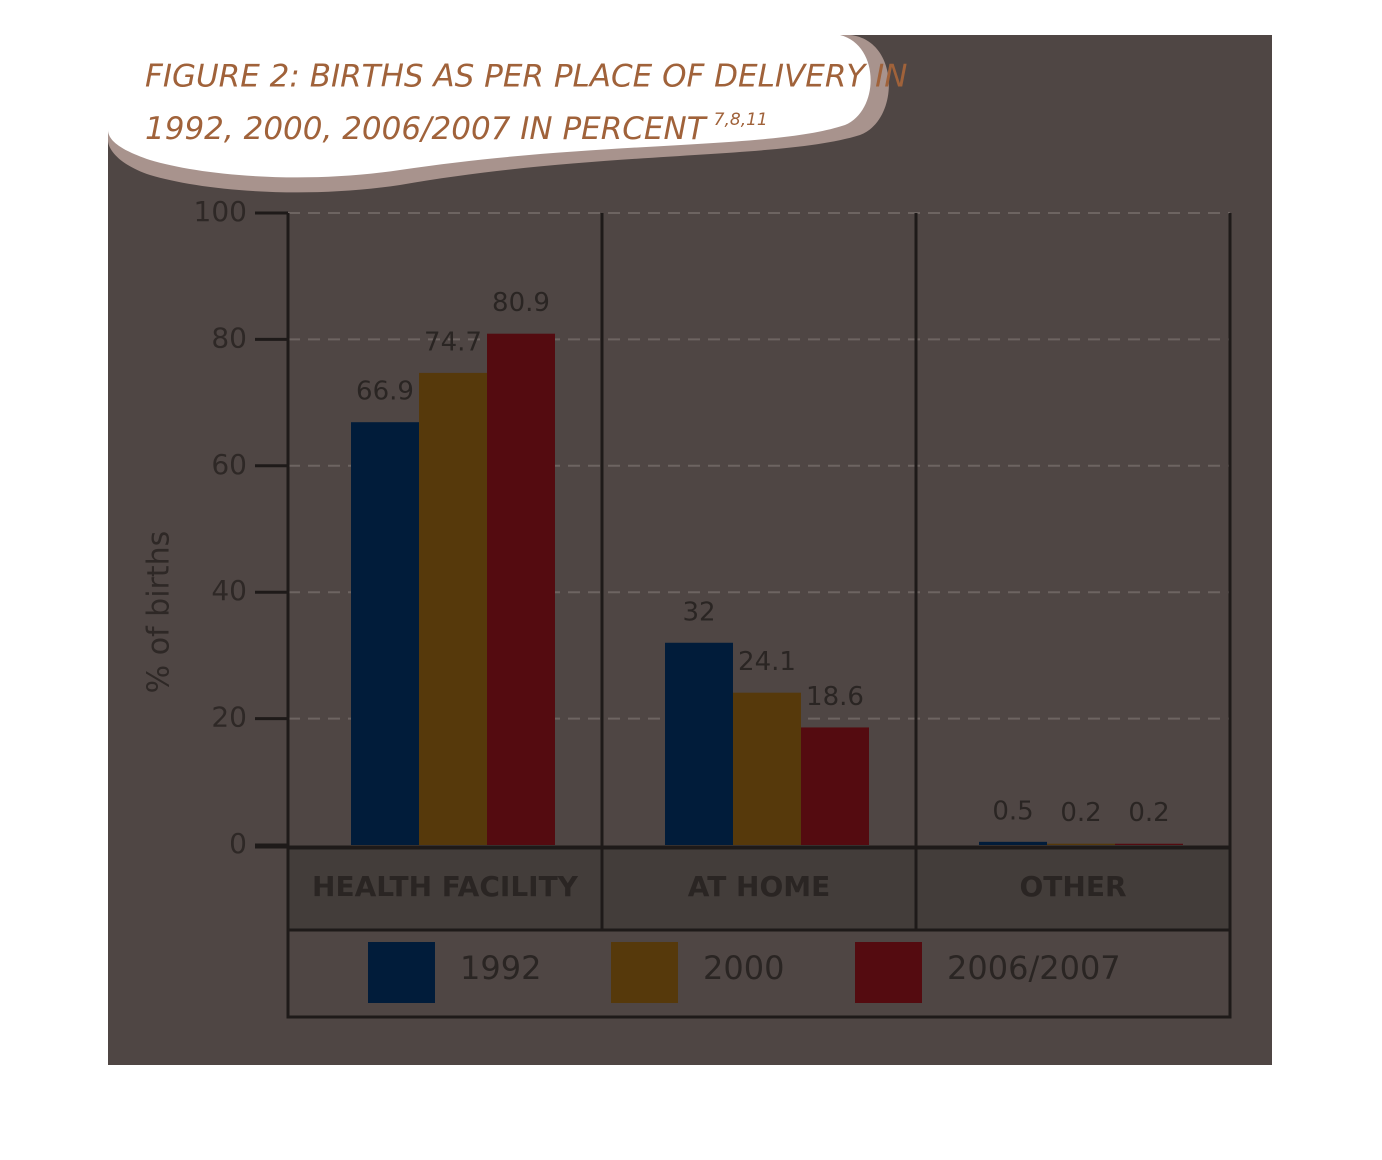 Image resolution: width=1382 pixels, height=1160 pixels. Describe the element at coordinates (521, 303) in the screenshot. I see `data-label: 80.9` at that location.